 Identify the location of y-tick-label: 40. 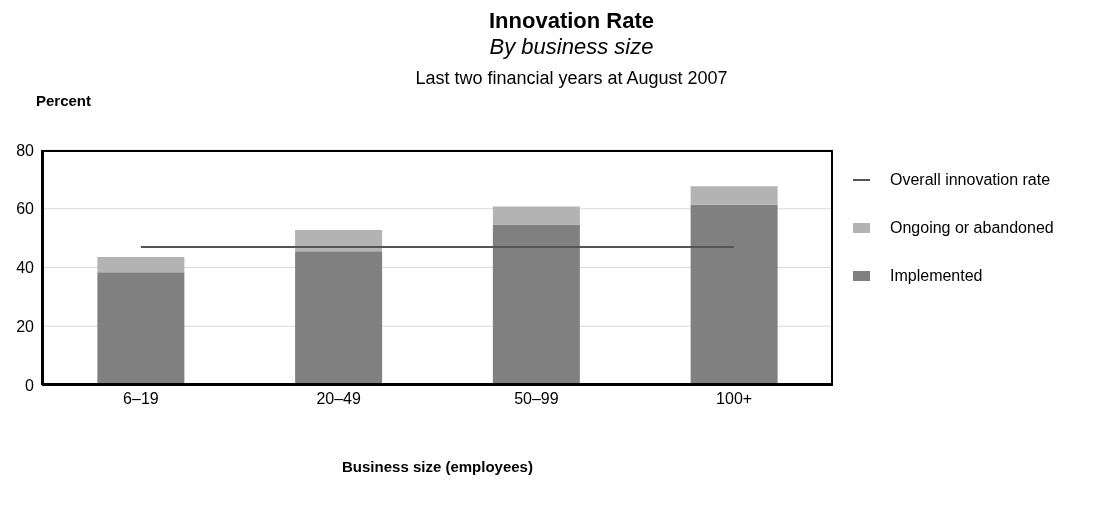
(25, 268).